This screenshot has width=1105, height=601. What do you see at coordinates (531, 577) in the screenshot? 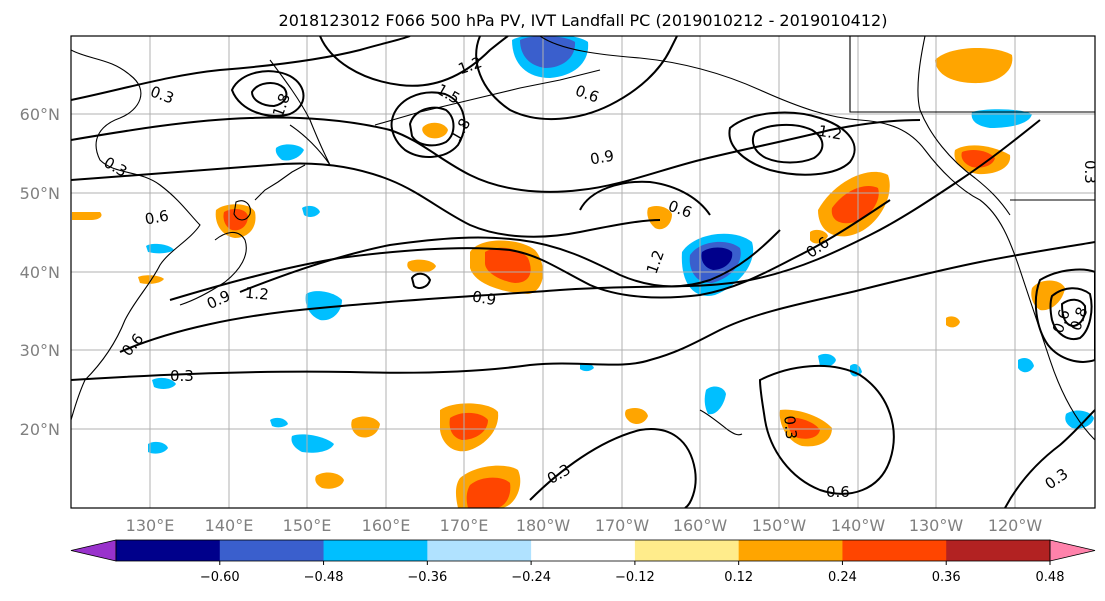
I see `colorbar-tick-label: −0.24` at bounding box center [531, 577].